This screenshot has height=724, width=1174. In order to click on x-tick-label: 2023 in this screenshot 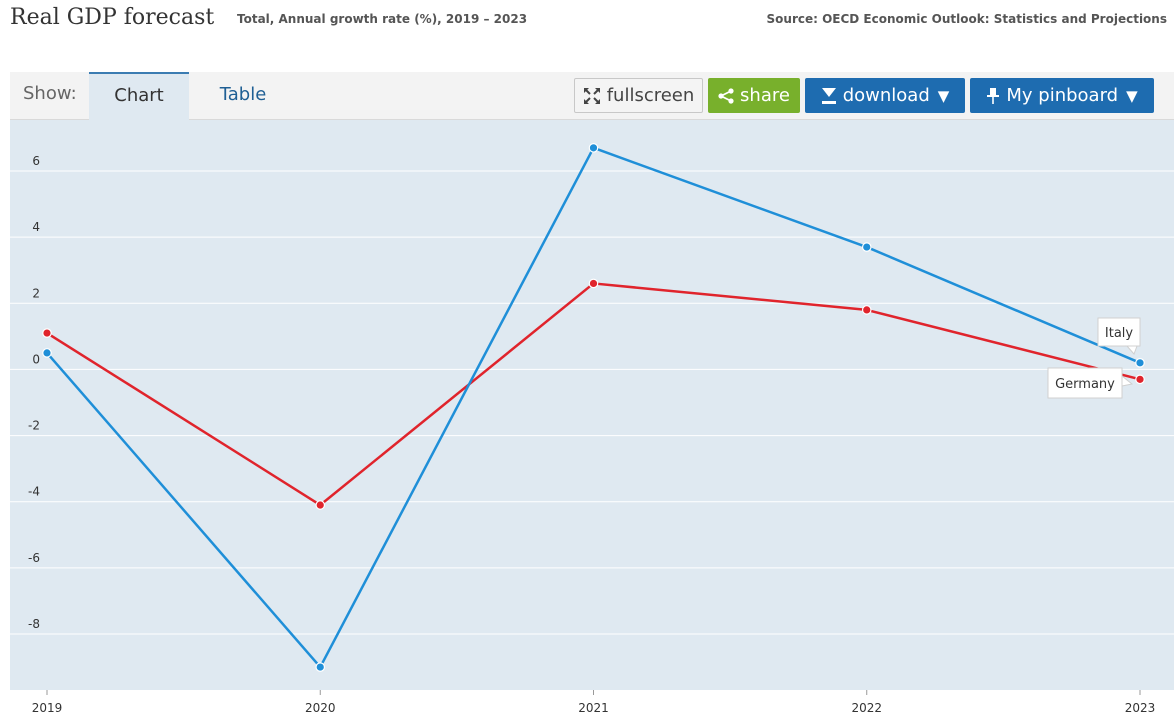, I will do `click(1140, 708)`.